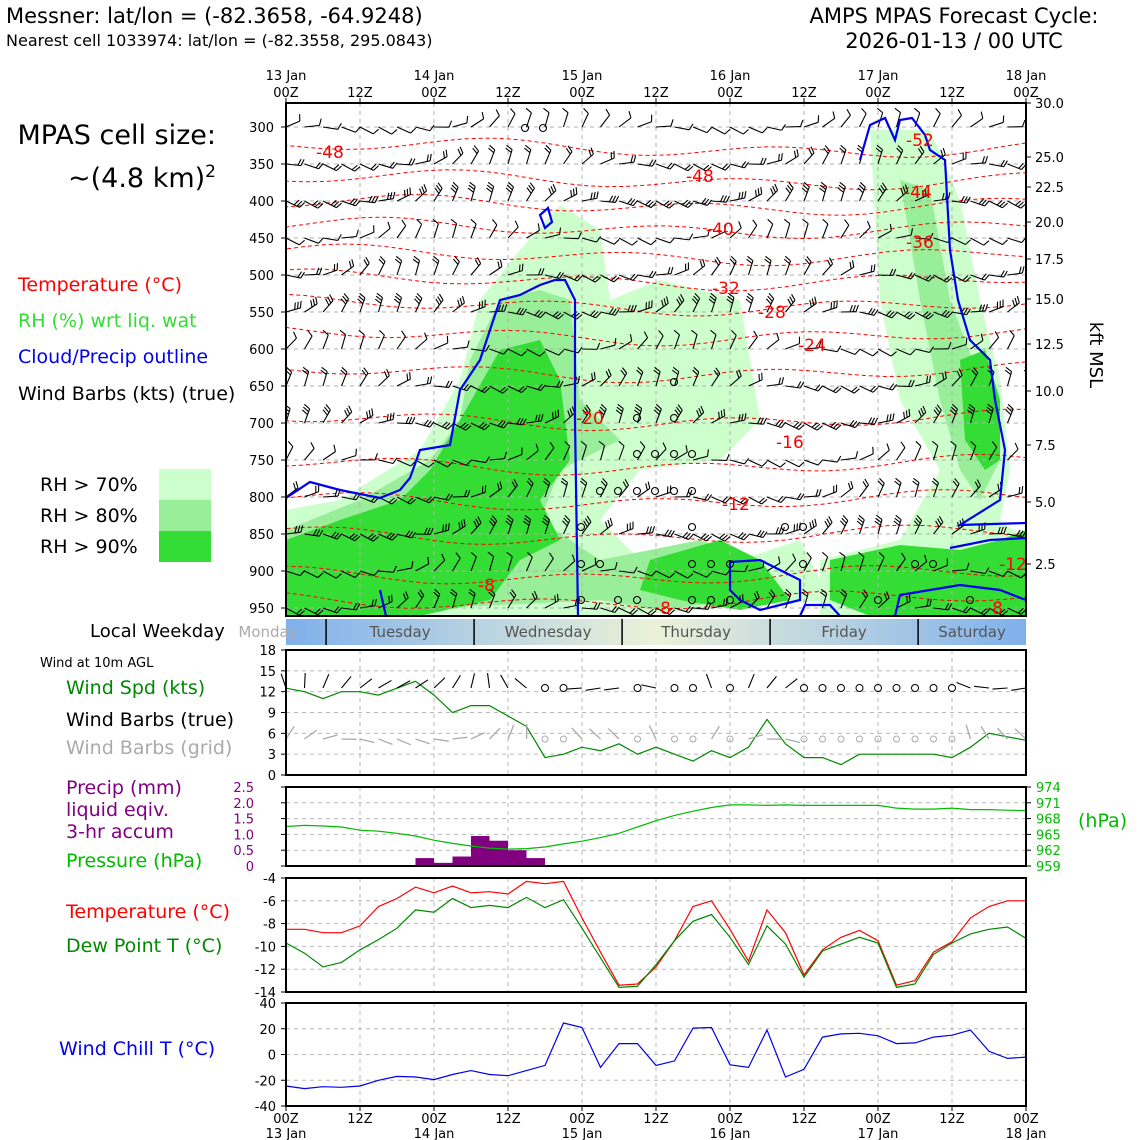 Image resolution: width=1140 pixels, height=1140 pixels. I want to click on bottom-day-label-0: 13 Jan, so click(286, 1133).